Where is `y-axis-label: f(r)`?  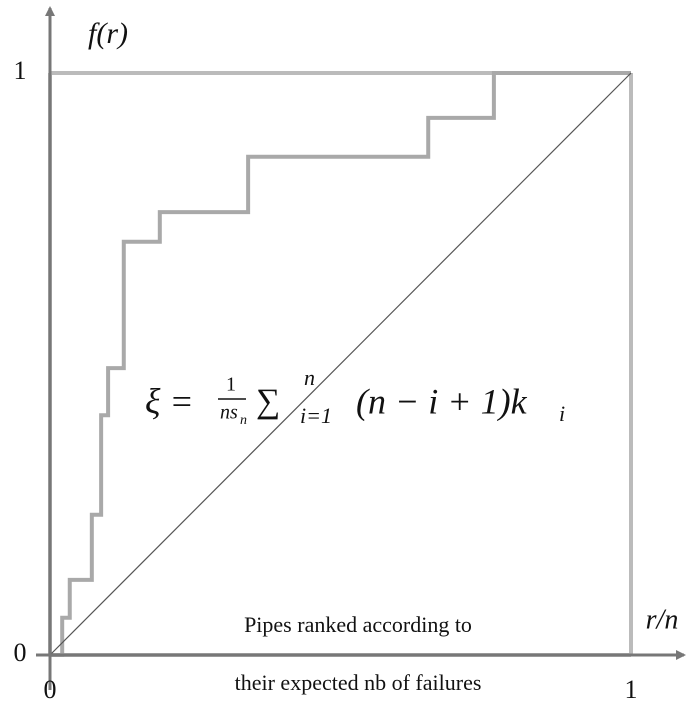 y-axis-label: f(r) is located at coordinates (108, 33).